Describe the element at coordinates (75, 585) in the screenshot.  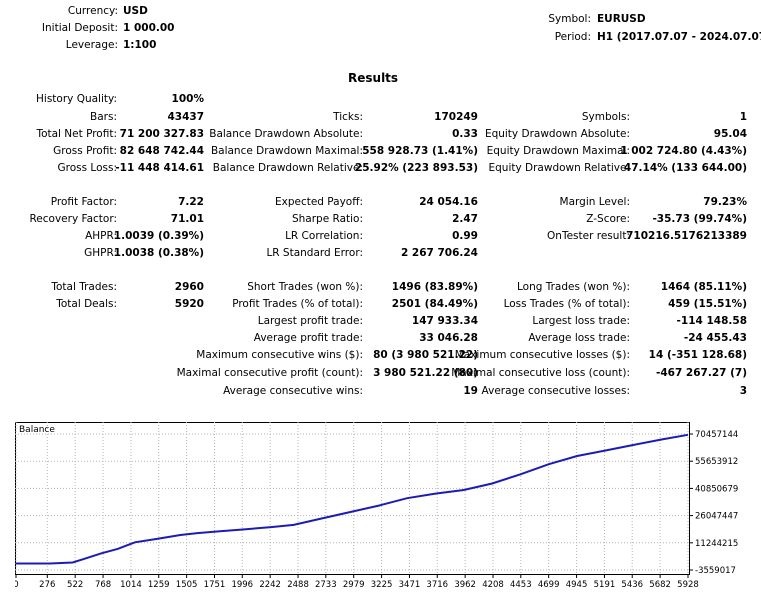
I see `x-tick-label: 522` at that location.